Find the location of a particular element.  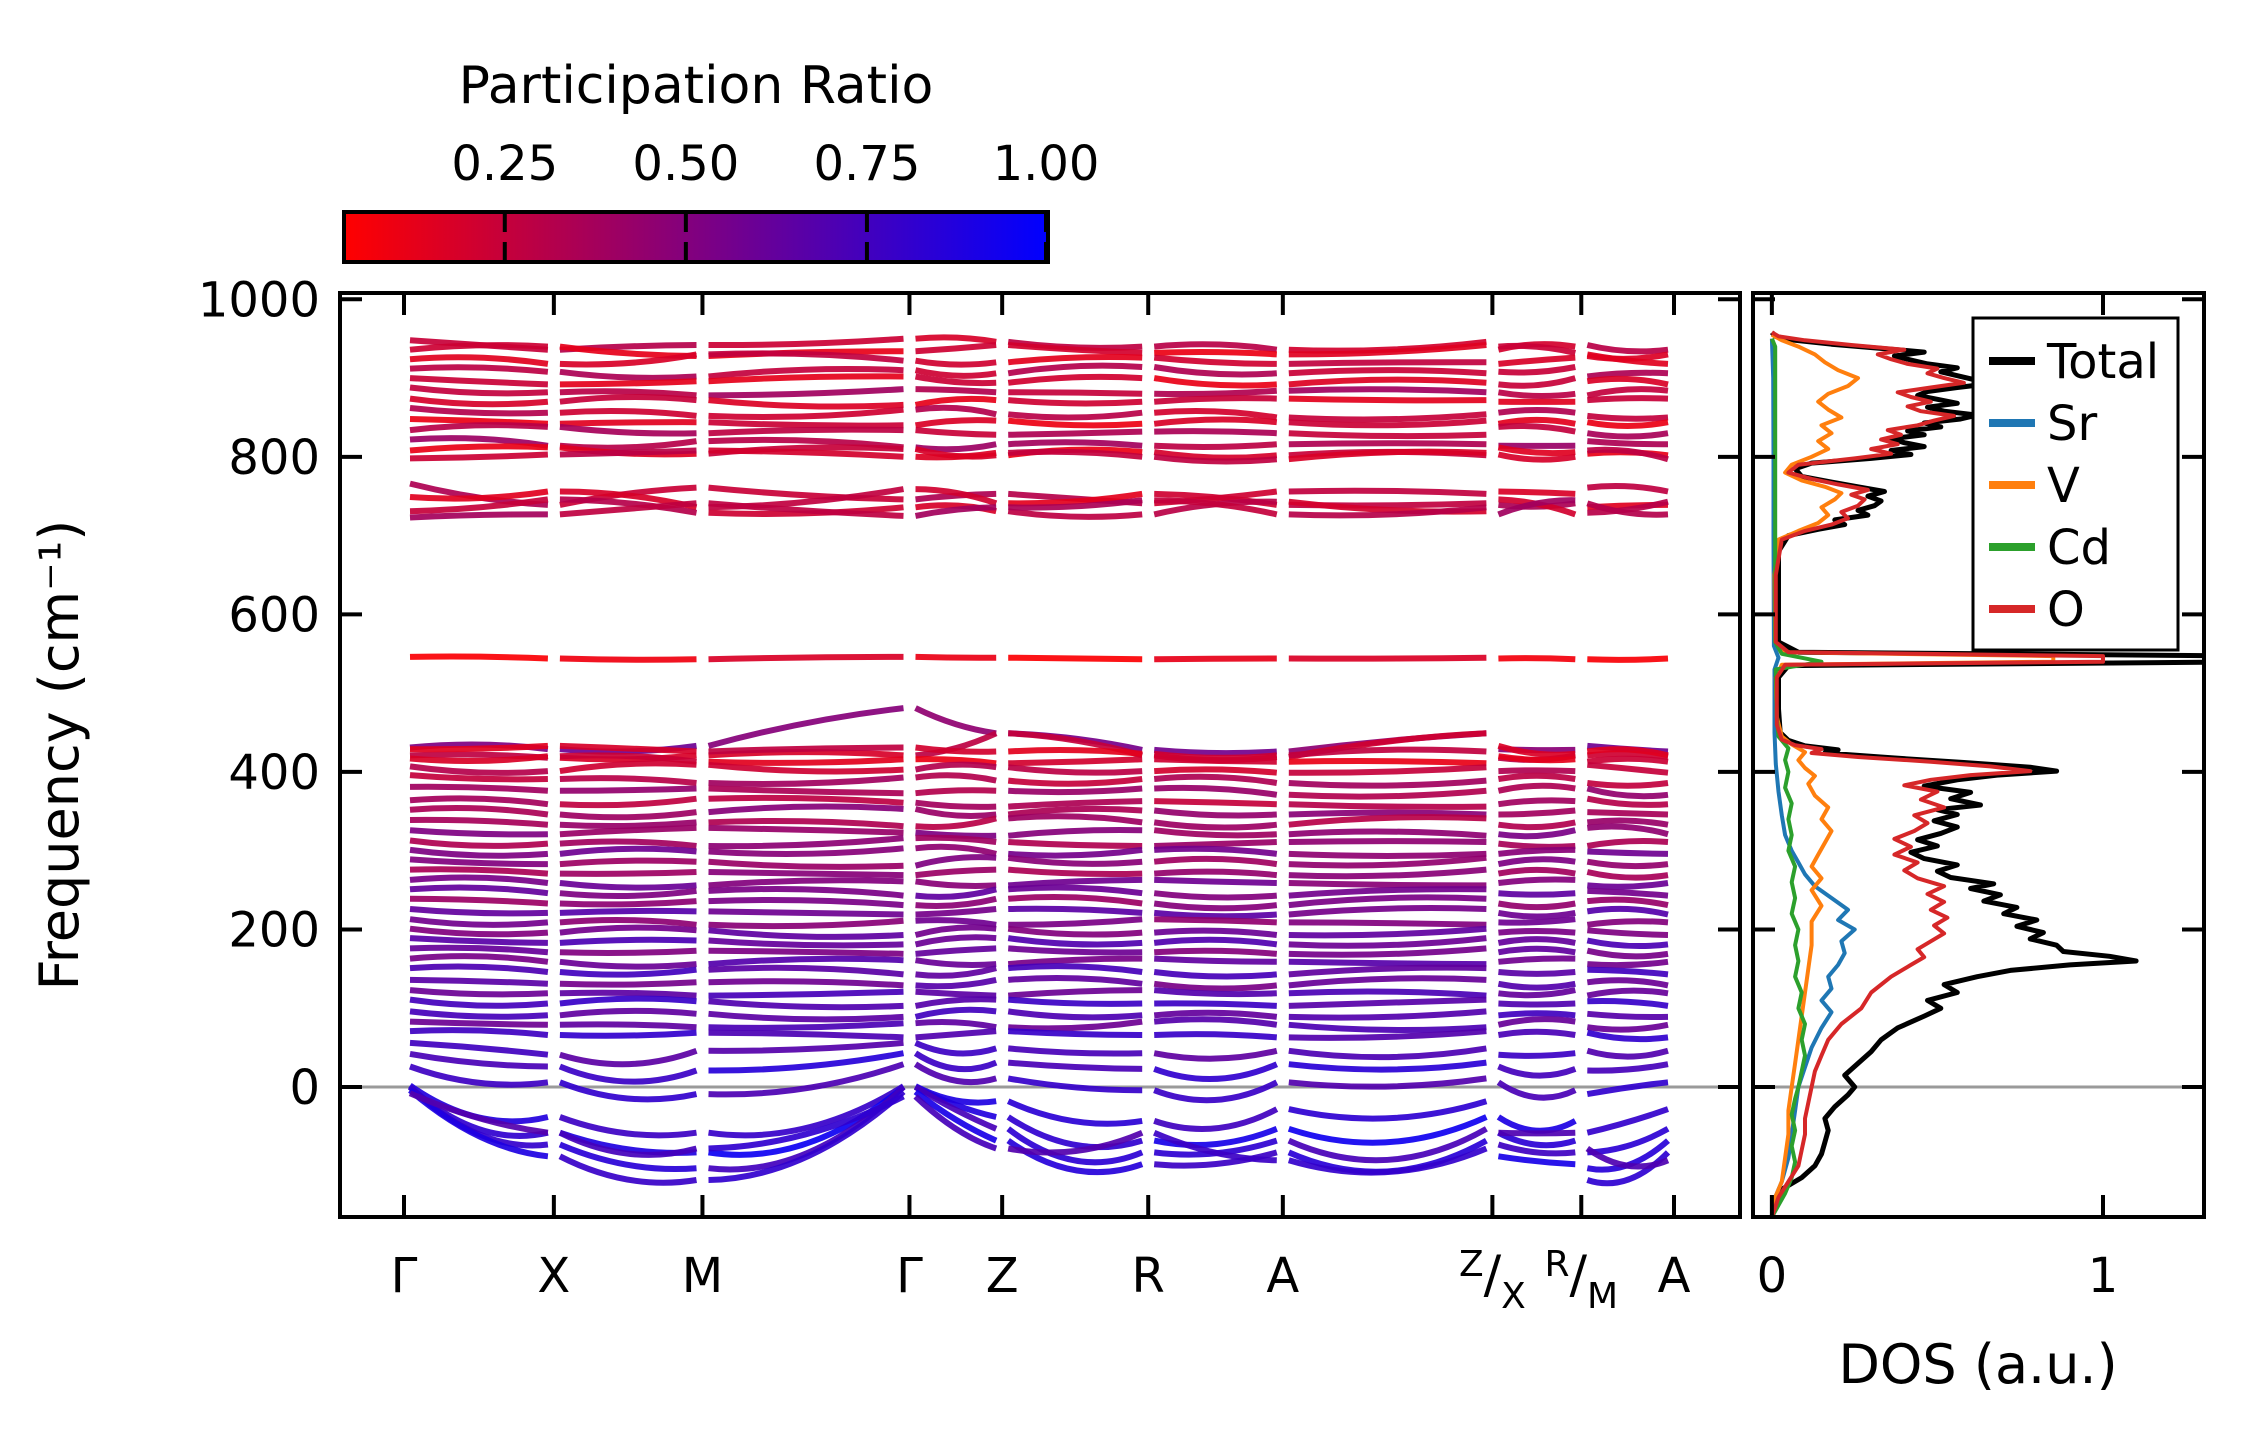

y-tick-label: 200 is located at coordinates (274, 930).